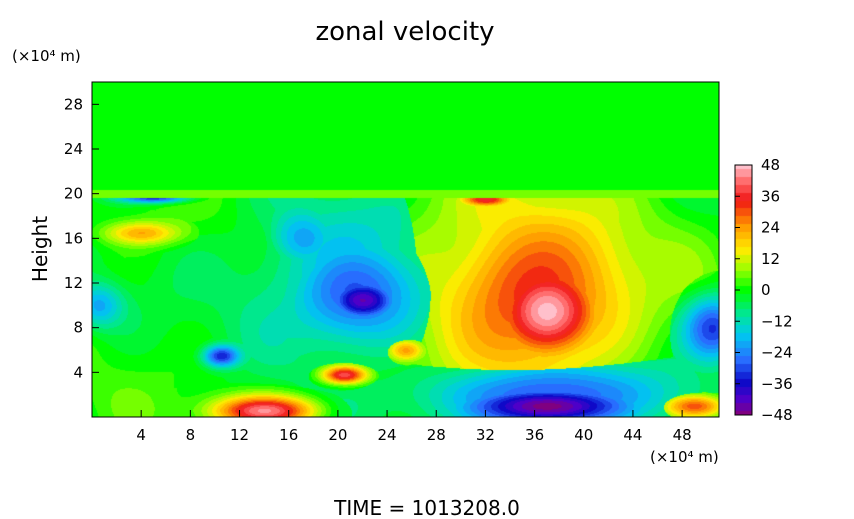  What do you see at coordinates (777, 353) in the screenshot?
I see `colorbar-tick-label-6: −24` at bounding box center [777, 353].